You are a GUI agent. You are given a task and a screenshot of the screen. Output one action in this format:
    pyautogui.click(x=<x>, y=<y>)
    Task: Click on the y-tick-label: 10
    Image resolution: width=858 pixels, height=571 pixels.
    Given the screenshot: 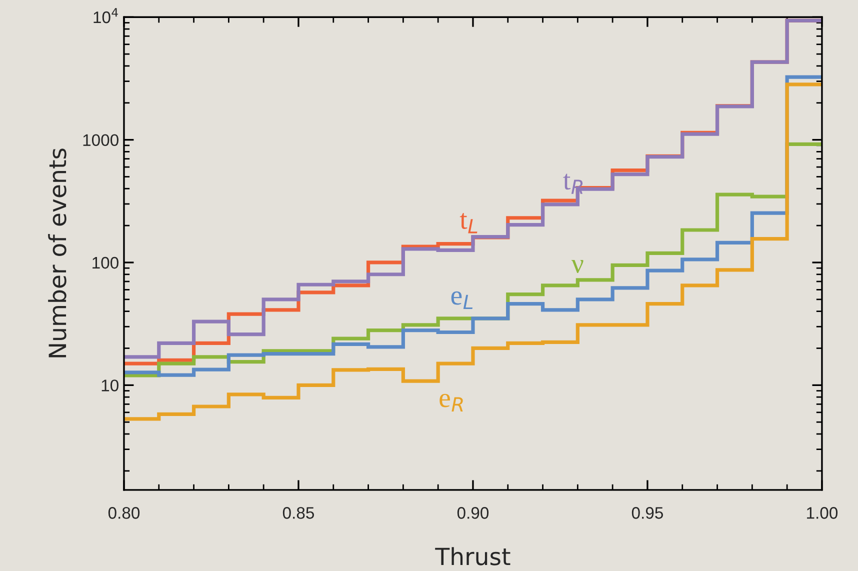 What is the action you would take?
    pyautogui.click(x=110, y=386)
    